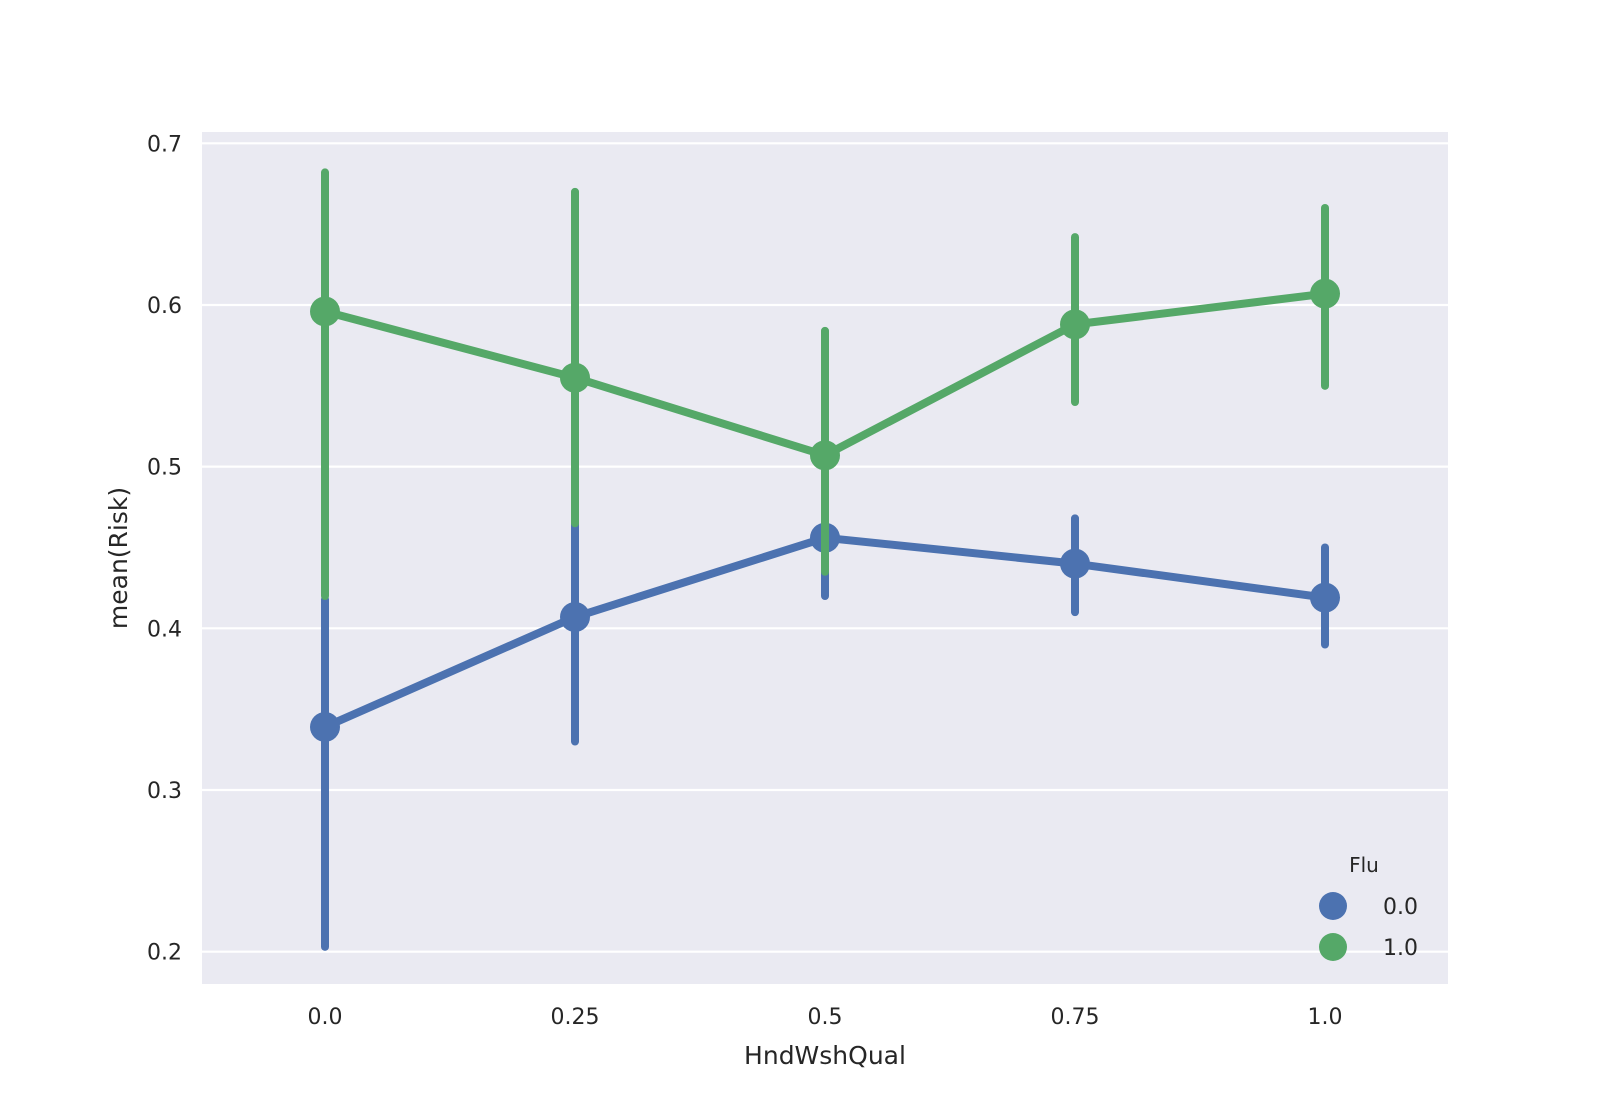 This screenshot has width=1600, height=1104. I want to click on y-tick-label: 0.5, so click(164, 468).